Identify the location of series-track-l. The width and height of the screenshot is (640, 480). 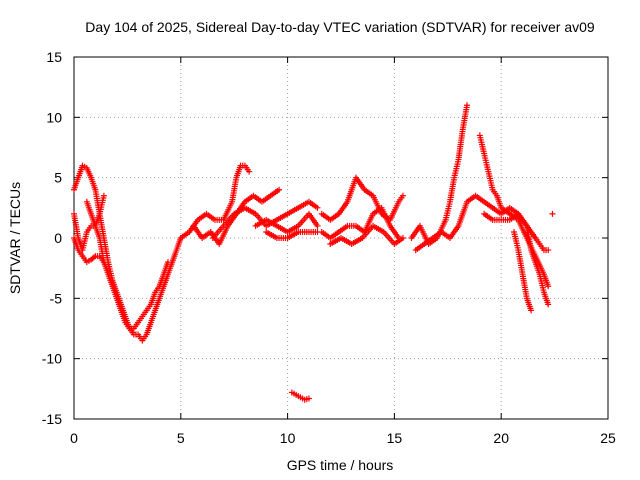
(360, 222).